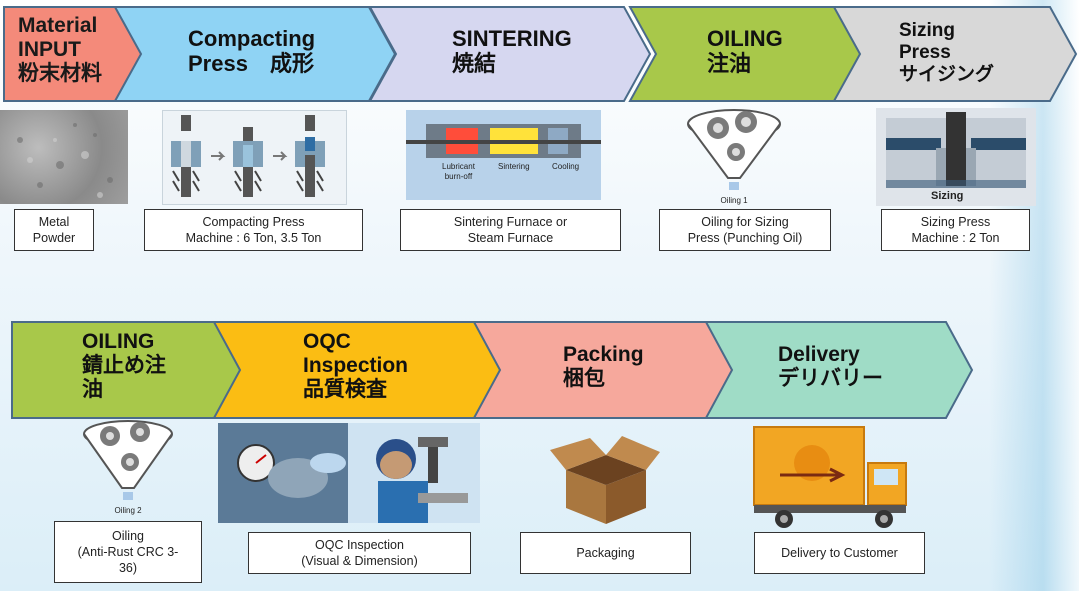  What do you see at coordinates (734, 156) in the screenshot?
I see `oiling-funnel-1: Oiling 1` at bounding box center [734, 156].